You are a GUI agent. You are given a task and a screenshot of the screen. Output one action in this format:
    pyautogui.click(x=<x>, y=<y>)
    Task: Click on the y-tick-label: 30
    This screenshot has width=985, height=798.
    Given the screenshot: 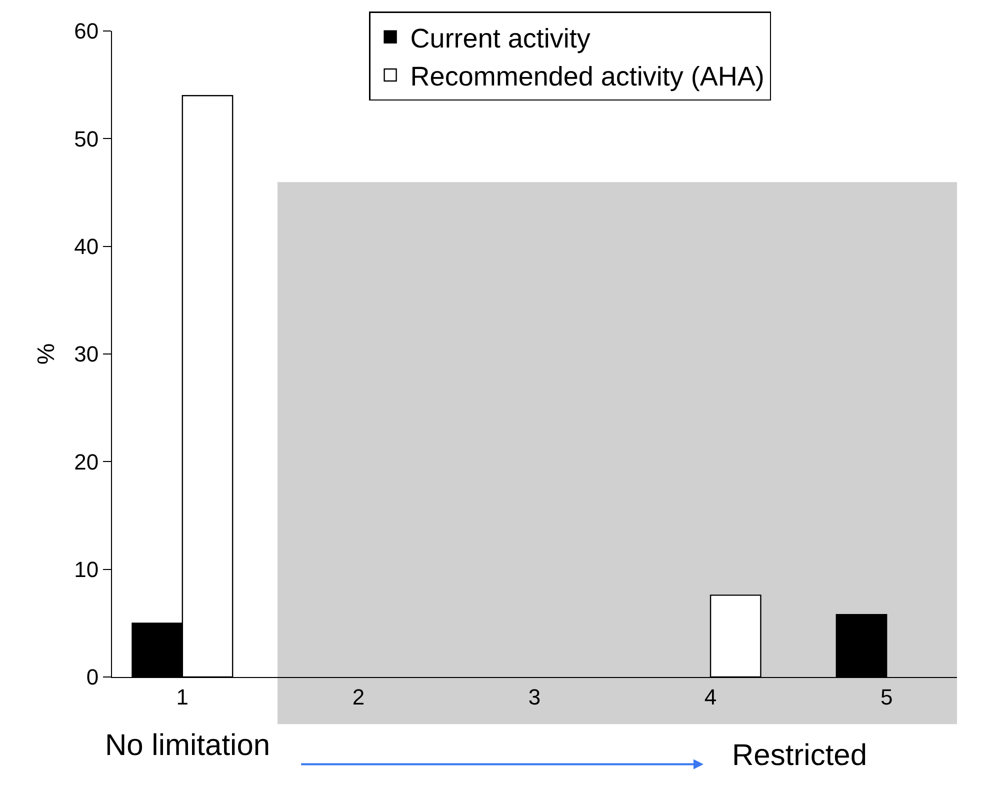 What is the action you would take?
    pyautogui.click(x=86, y=354)
    